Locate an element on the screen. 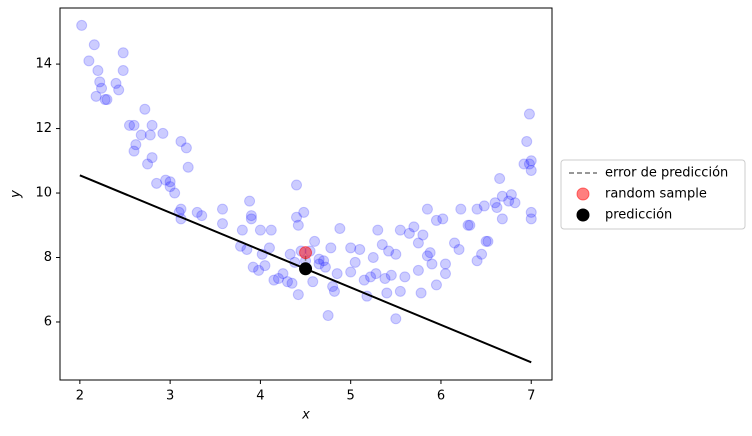  x-axis-label: x is located at coordinates (305, 415).